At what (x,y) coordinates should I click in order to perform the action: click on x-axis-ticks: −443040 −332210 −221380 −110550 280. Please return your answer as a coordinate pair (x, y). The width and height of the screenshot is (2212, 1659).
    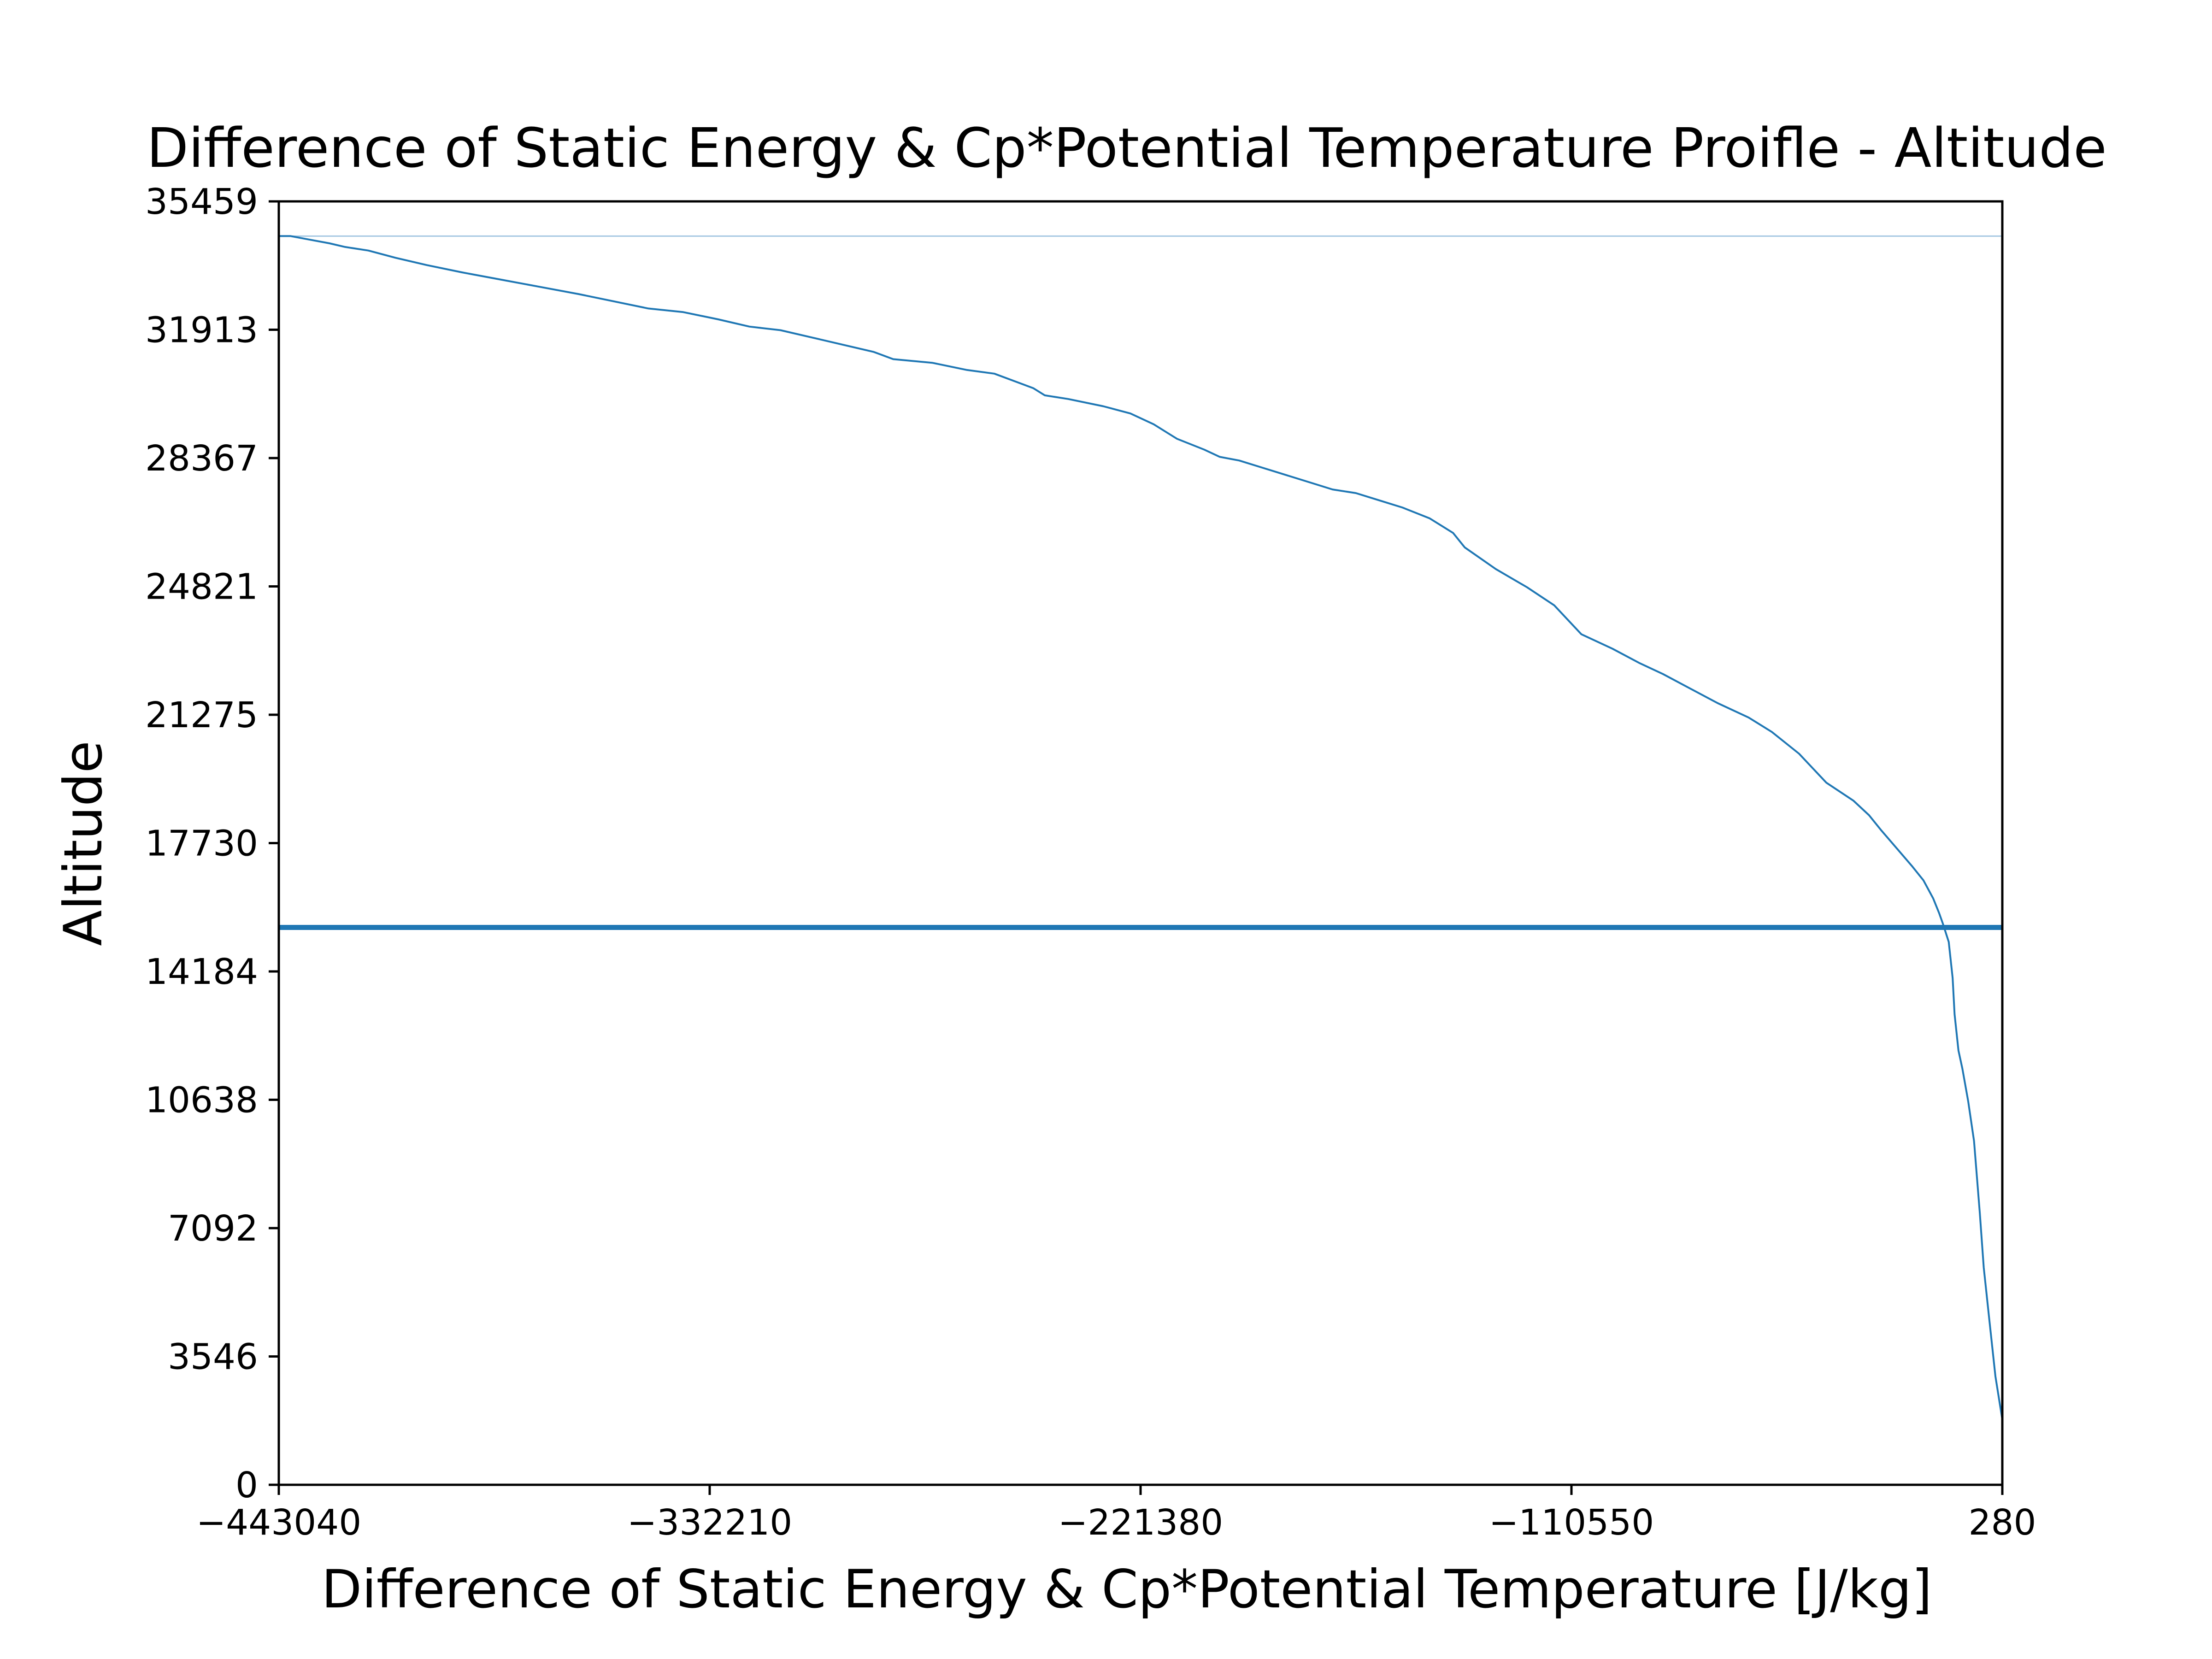
    Looking at the image, I should click on (1116, 1514).